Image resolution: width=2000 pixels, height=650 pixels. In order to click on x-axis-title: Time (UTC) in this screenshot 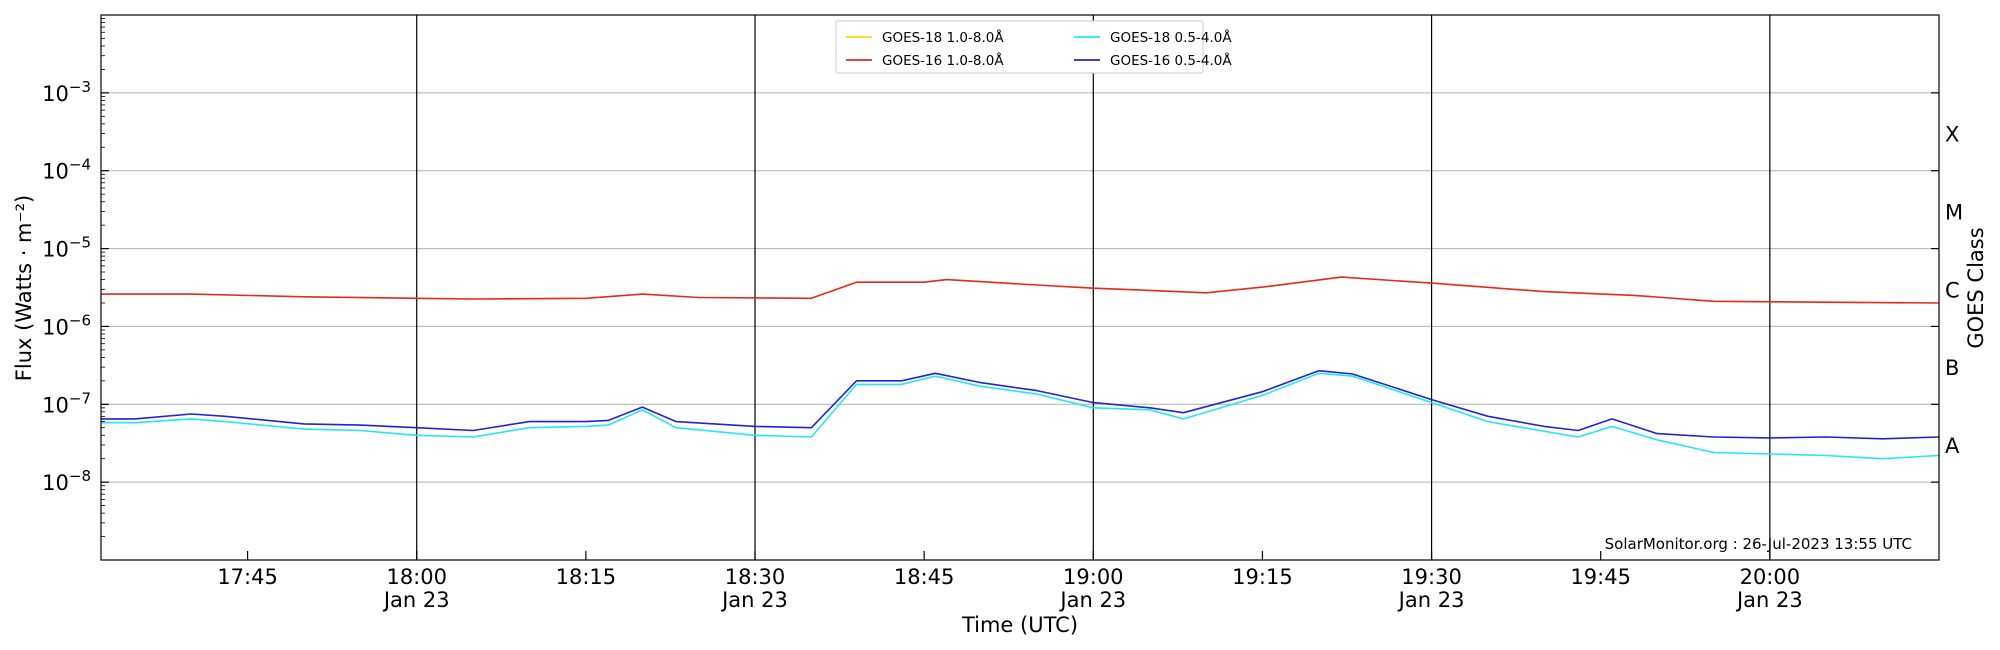, I will do `click(1019, 625)`.